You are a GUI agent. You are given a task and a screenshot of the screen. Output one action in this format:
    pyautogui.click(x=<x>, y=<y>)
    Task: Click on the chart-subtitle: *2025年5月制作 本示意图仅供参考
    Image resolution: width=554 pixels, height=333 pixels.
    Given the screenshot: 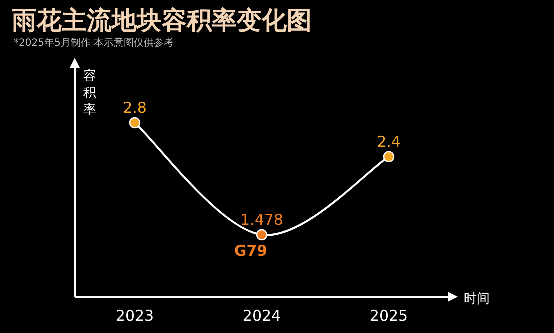 What is the action you would take?
    pyautogui.click(x=94, y=43)
    